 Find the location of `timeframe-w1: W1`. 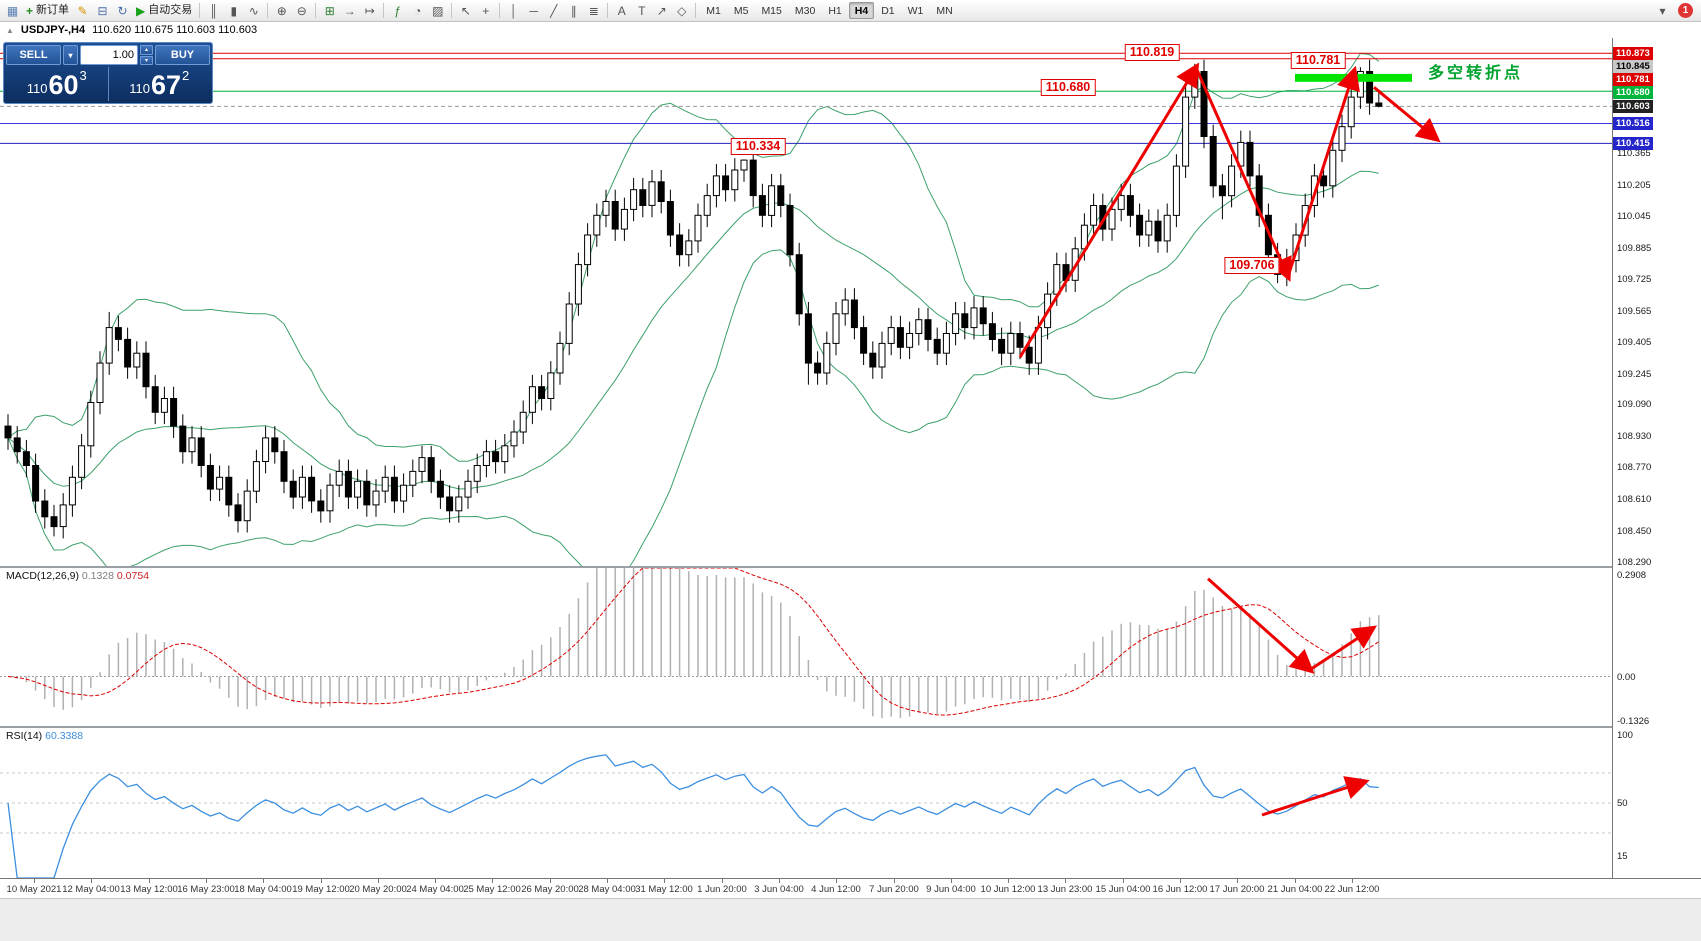

timeframe-w1: W1 is located at coordinates (916, 10).